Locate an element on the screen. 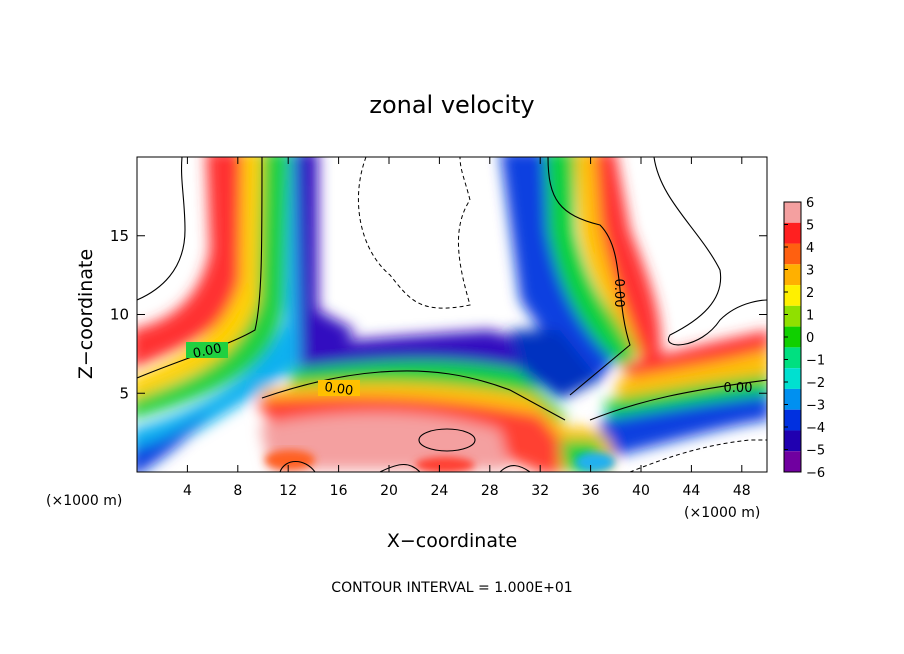  x-unit-left: (×1000 m) is located at coordinates (84, 501).